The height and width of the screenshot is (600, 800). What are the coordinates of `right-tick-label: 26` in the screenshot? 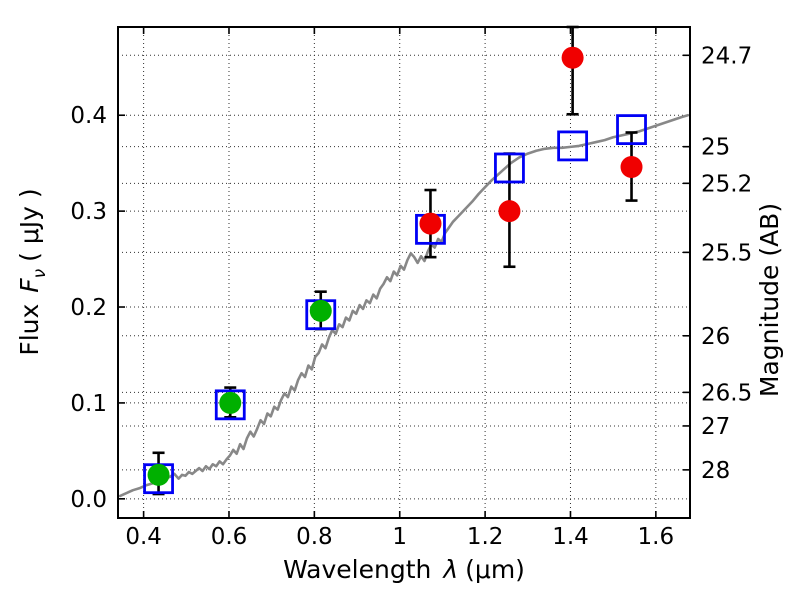 It's located at (715, 337).